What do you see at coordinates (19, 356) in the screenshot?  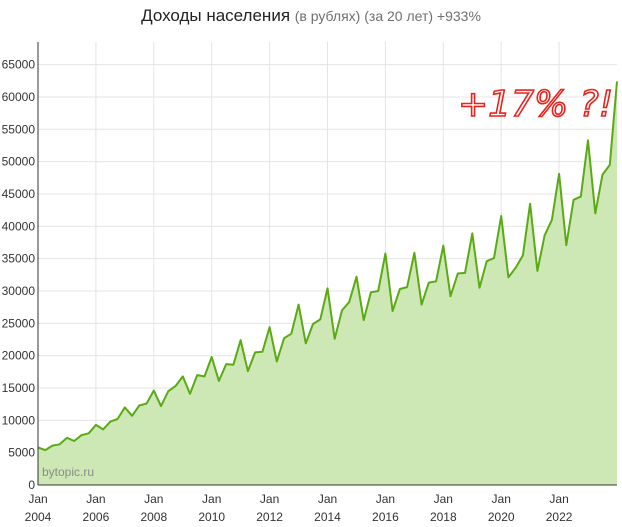 I see `y-tick-label: 20000` at bounding box center [19, 356].